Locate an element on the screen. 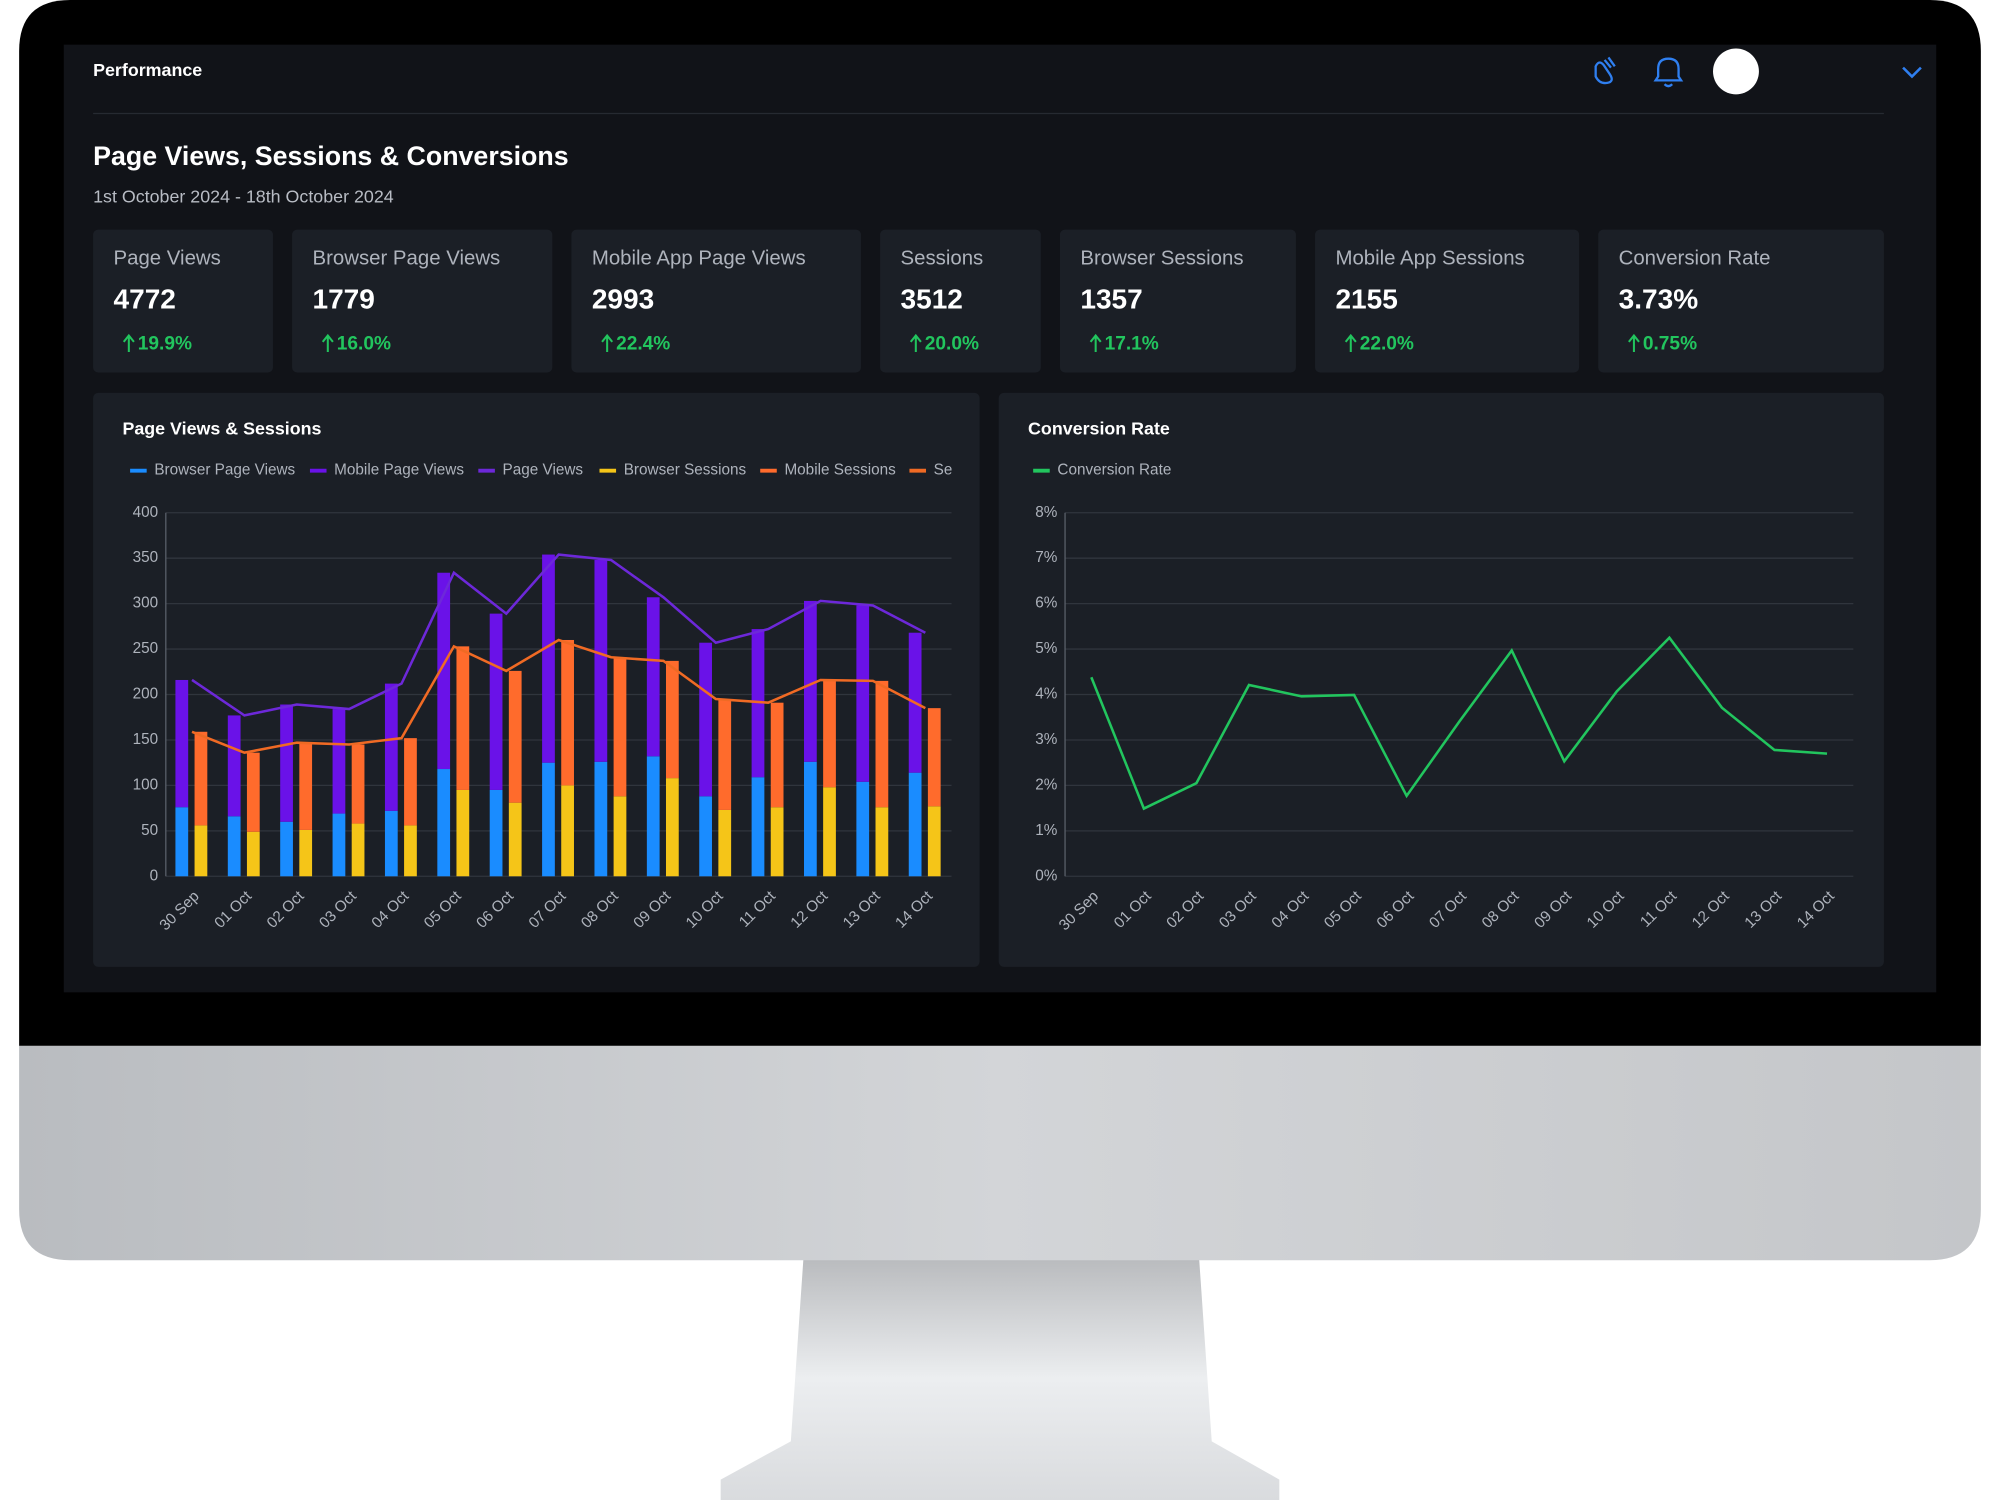 The height and width of the screenshot is (1506, 2000). y-tick-label: 6% is located at coordinates (1046, 603).